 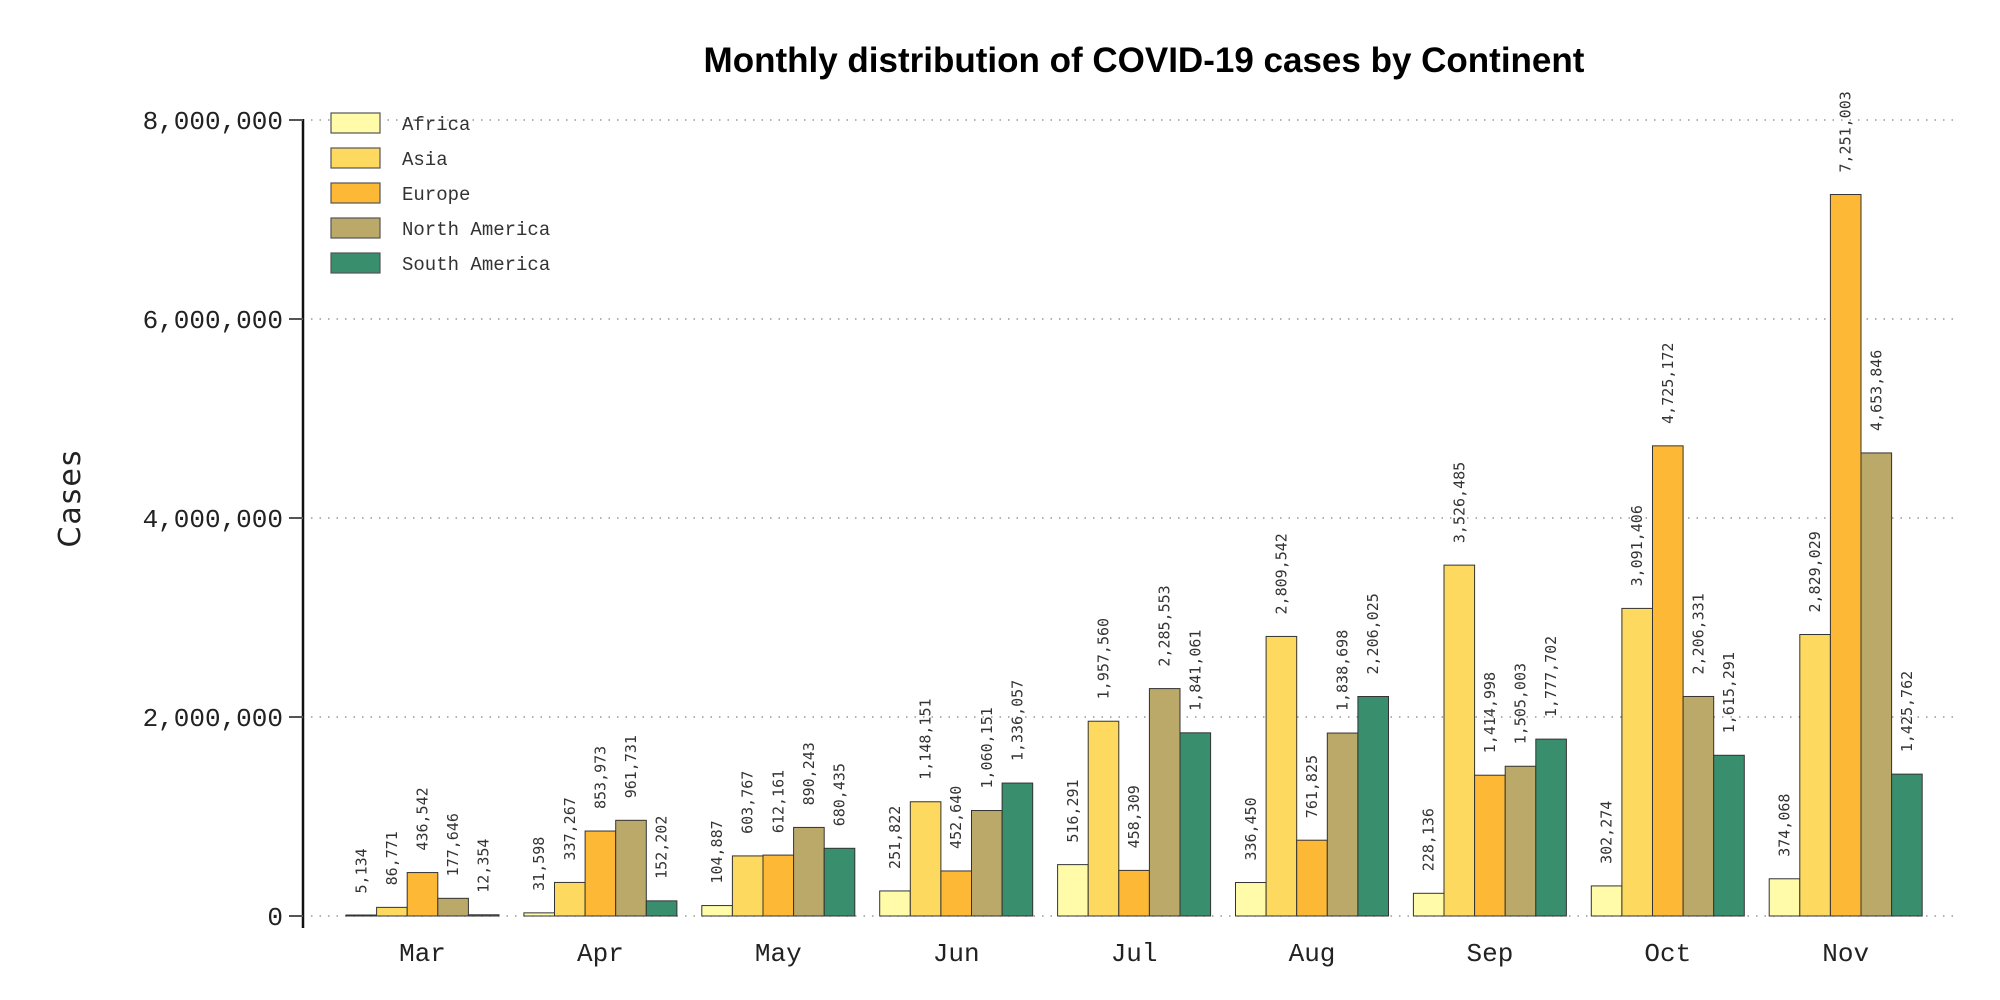 What do you see at coordinates (1490, 845) in the screenshot?
I see `bar-europe-sep` at bounding box center [1490, 845].